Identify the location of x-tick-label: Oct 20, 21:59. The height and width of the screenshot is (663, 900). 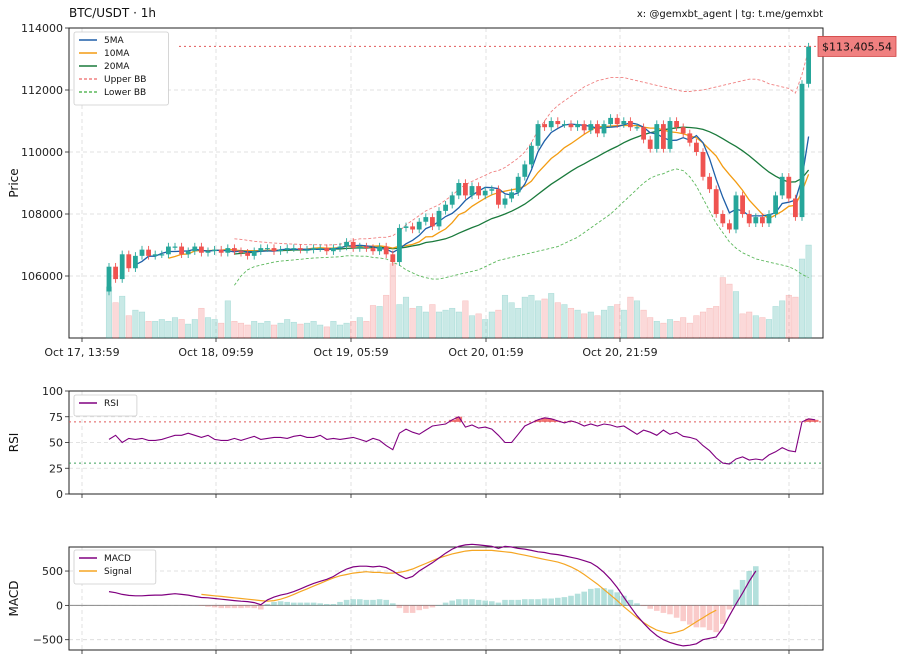
(619, 352).